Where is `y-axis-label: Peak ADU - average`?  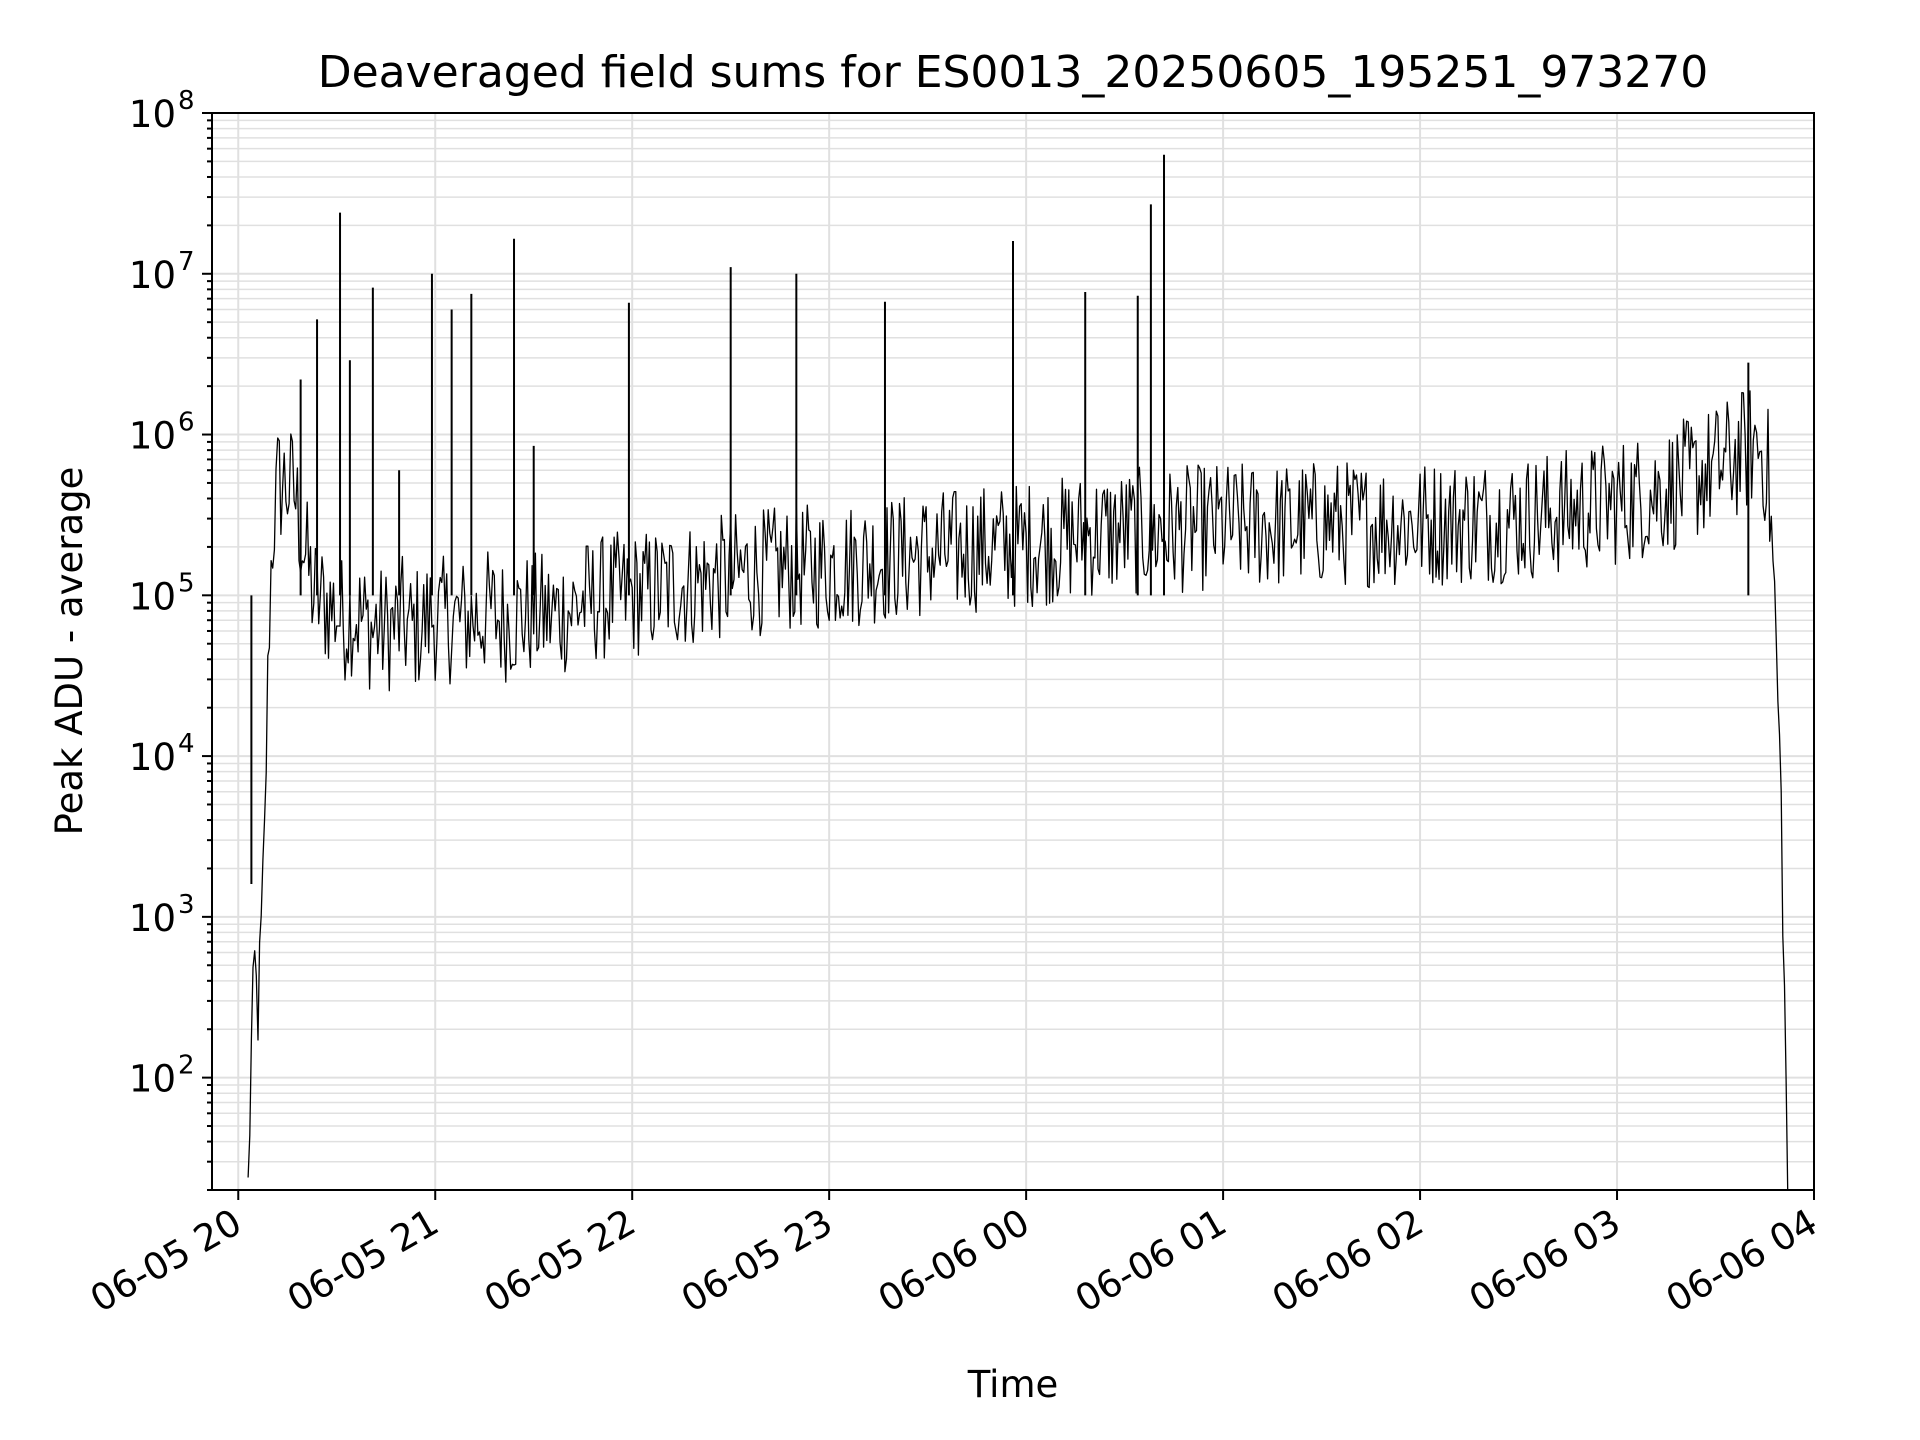 y-axis-label: Peak ADU - average is located at coordinates (69, 651).